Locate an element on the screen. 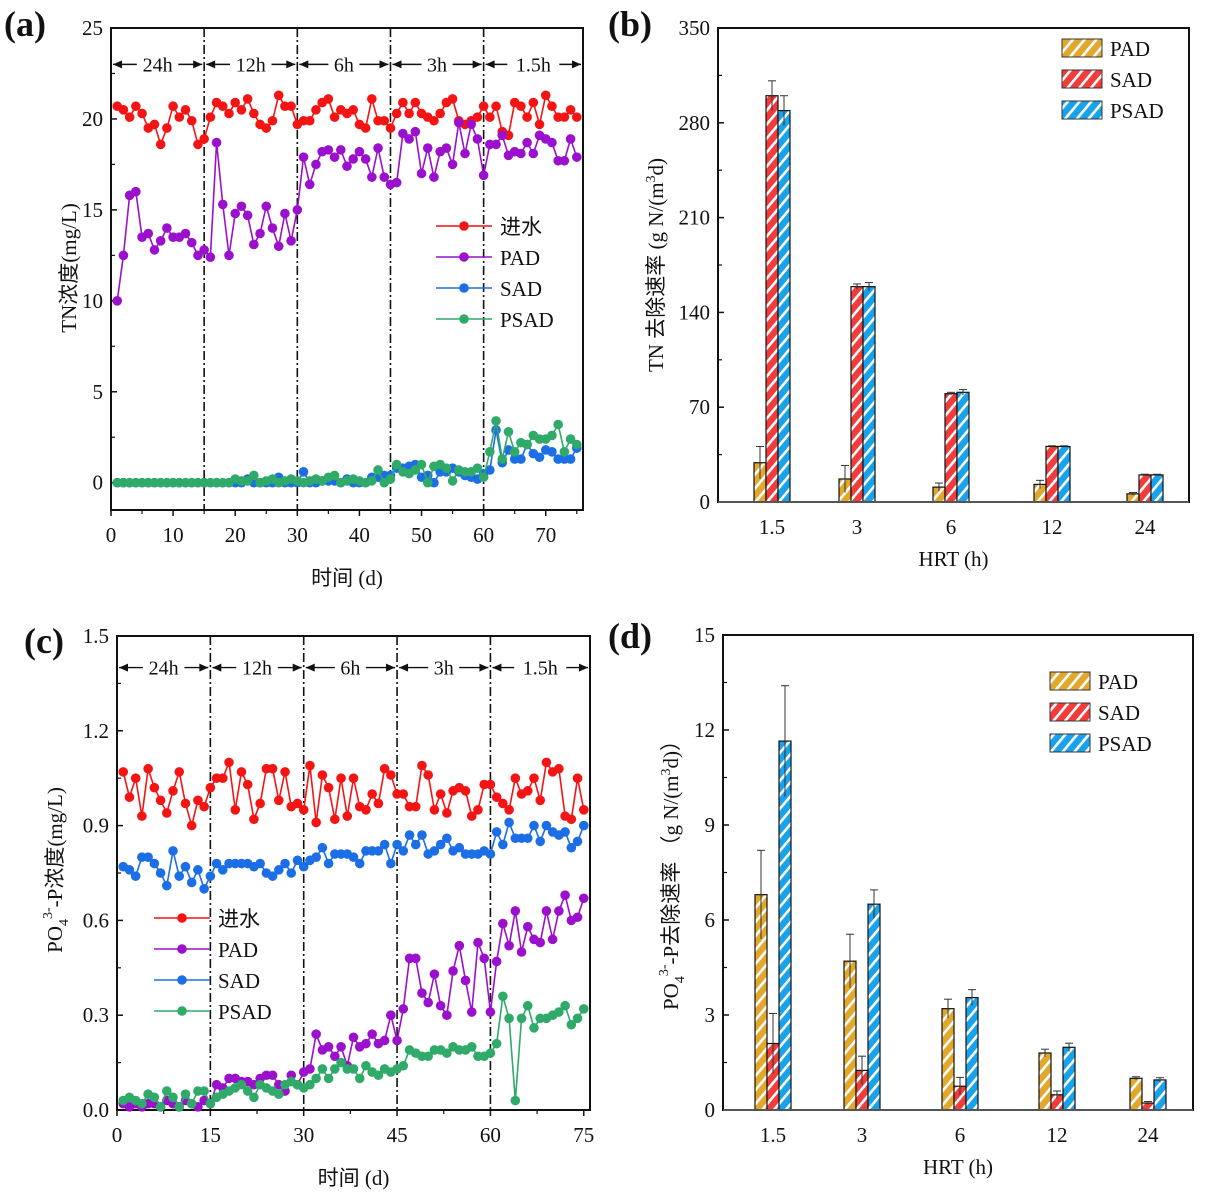 This screenshot has height=1193, width=1215. legend-label: PAD is located at coordinates (1118, 682).